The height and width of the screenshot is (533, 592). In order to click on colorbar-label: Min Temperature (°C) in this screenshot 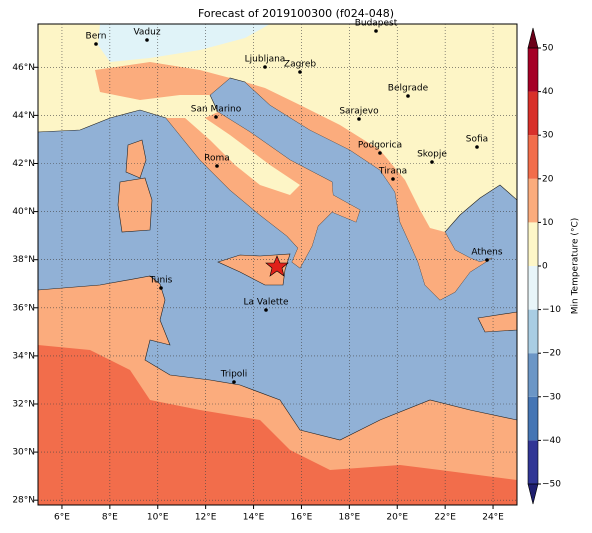, I will do `click(576, 266)`.